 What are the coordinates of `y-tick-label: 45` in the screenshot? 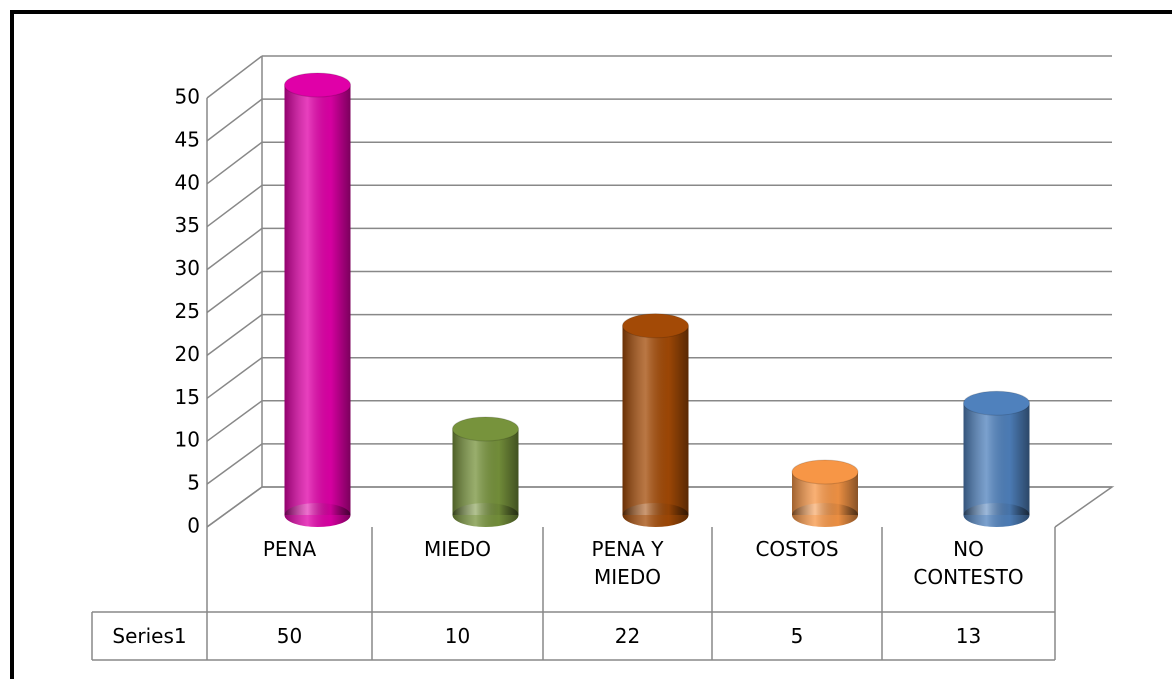 It's located at (187, 139).